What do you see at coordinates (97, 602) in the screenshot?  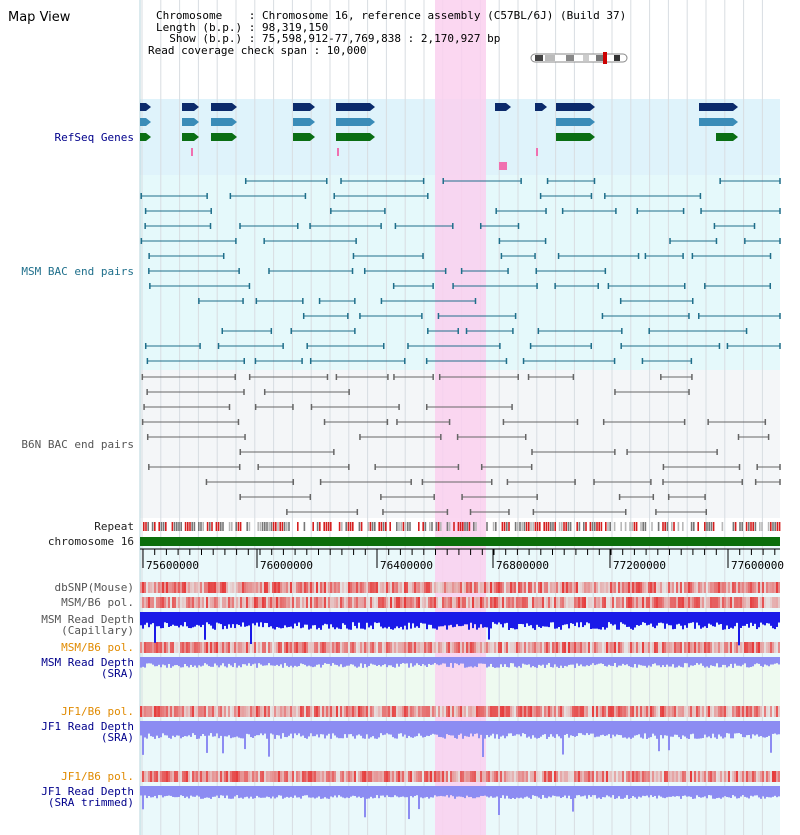 I see `track-label-msm-b6-pol-1: MSM/B6 pol.` at bounding box center [97, 602].